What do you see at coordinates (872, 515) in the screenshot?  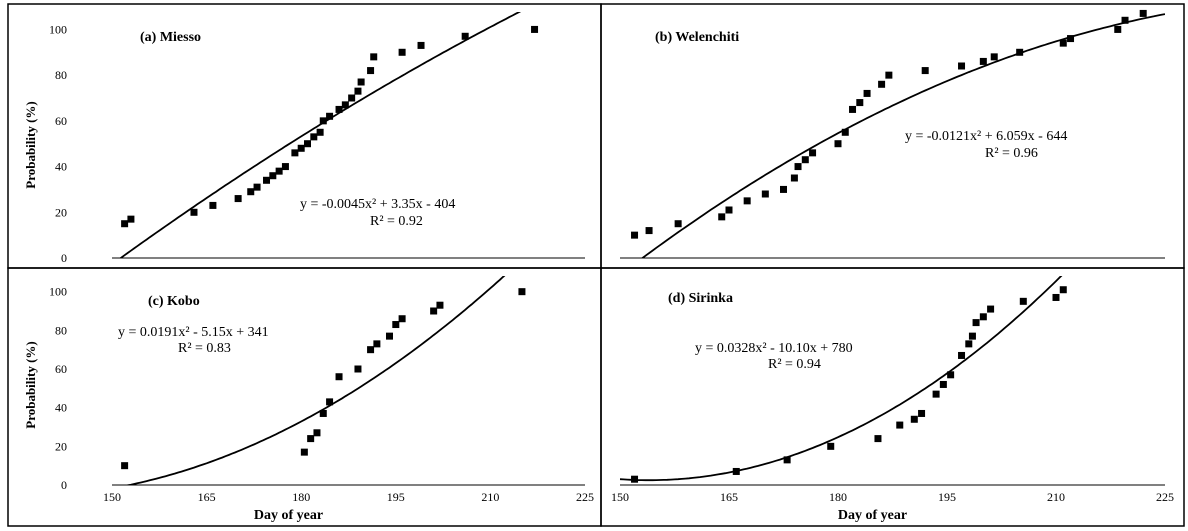 I see `x-axis-label: Day of year` at bounding box center [872, 515].